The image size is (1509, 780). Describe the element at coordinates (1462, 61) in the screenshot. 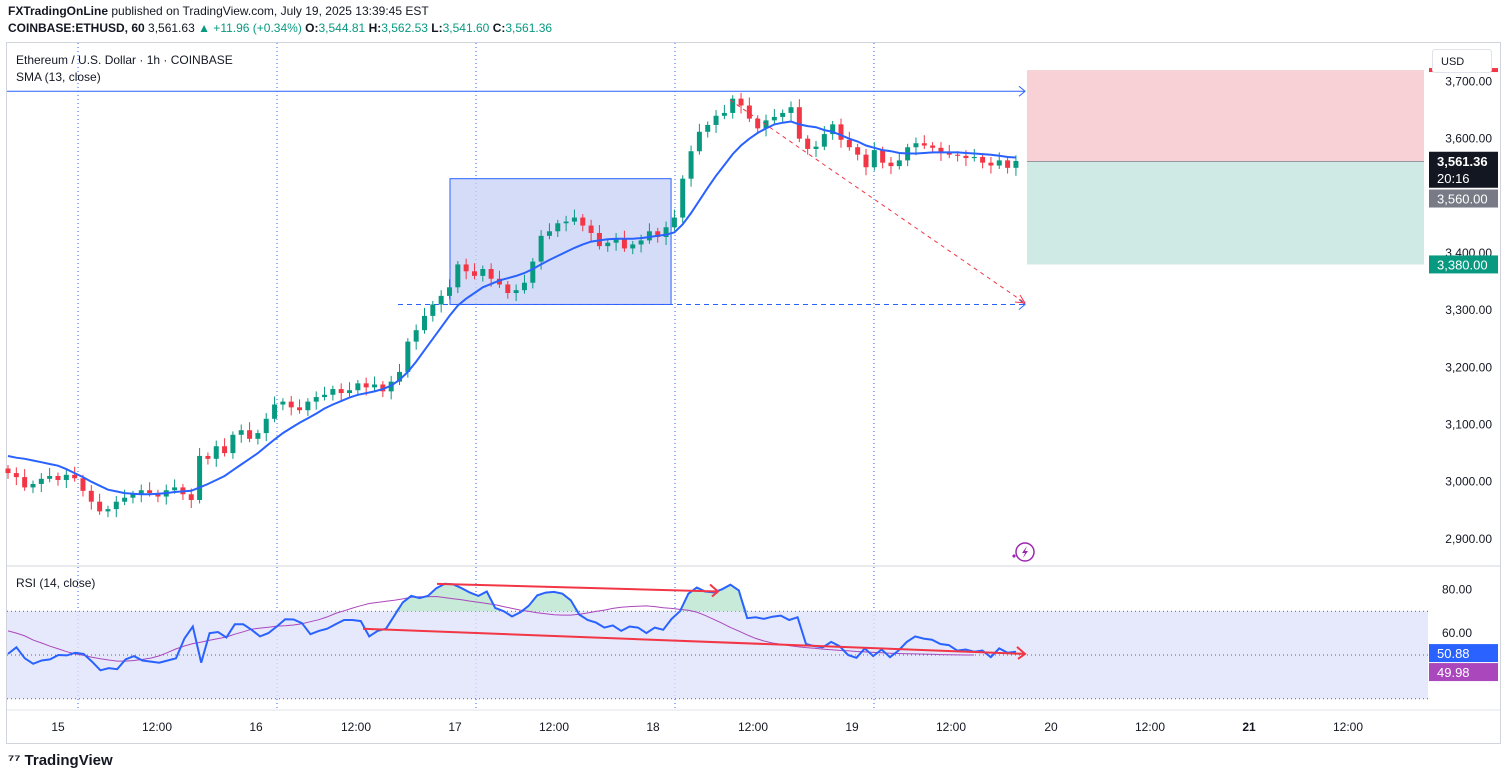

I see `currency-button: USD` at that location.